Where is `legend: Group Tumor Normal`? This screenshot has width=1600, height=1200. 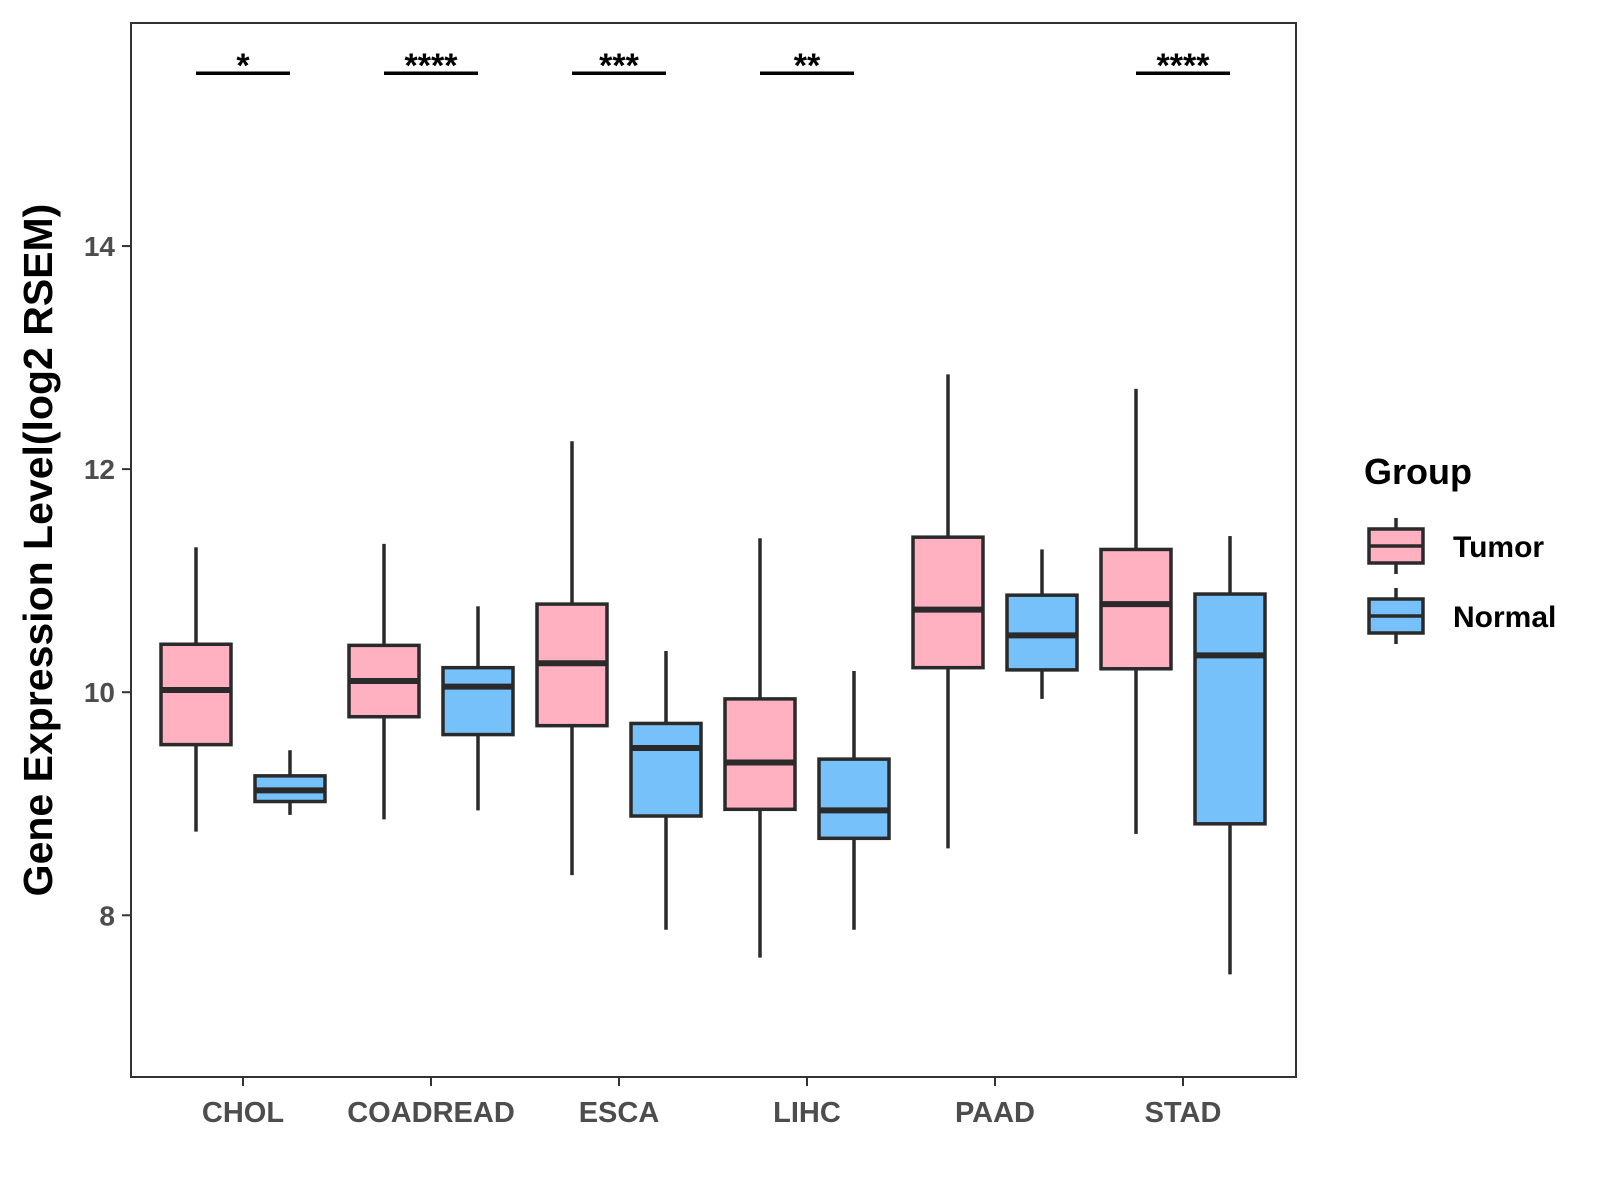
legend: Group Tumor Normal is located at coordinates (1460, 547).